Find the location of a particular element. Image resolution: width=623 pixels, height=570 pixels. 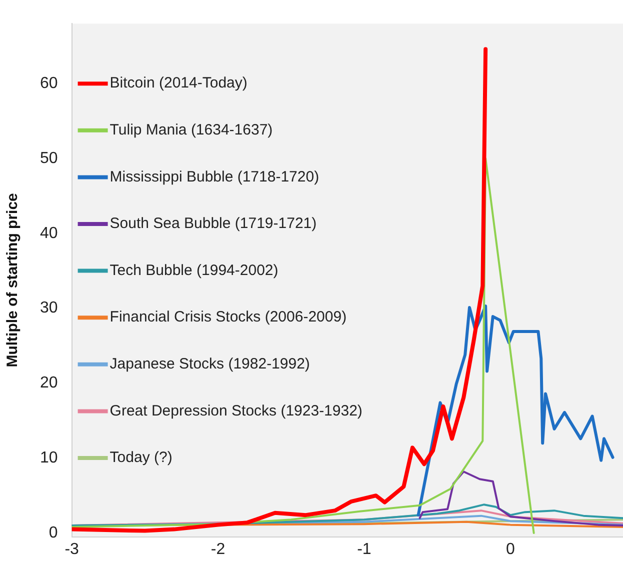

legend-label: Tech Bubble (1994-2002) is located at coordinates (194, 270).